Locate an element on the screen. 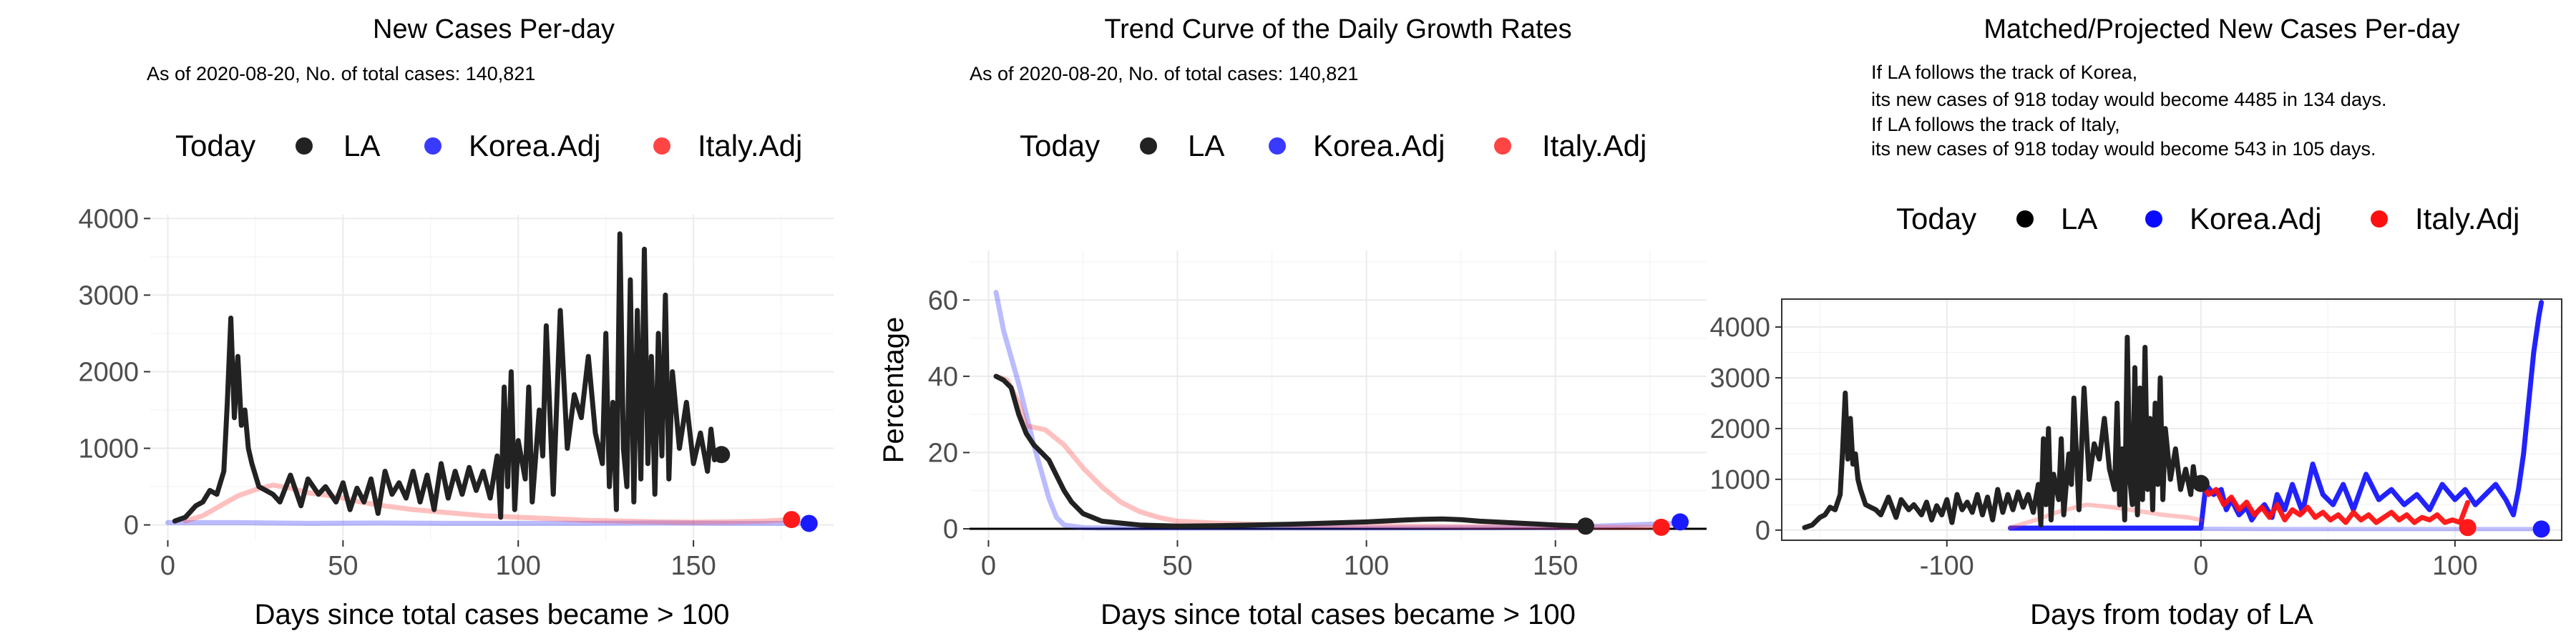 The height and width of the screenshot is (644, 2576). y-tick-label: 40 is located at coordinates (943, 377).